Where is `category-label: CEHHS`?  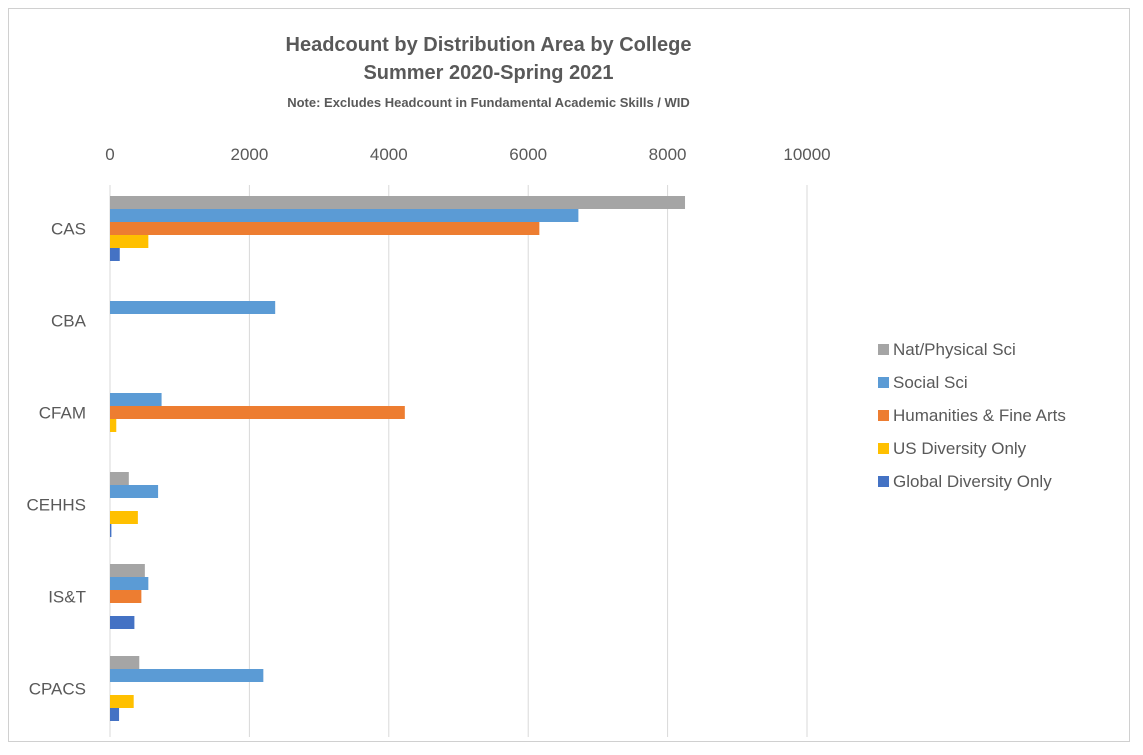
category-label: CEHHS is located at coordinates (56, 505).